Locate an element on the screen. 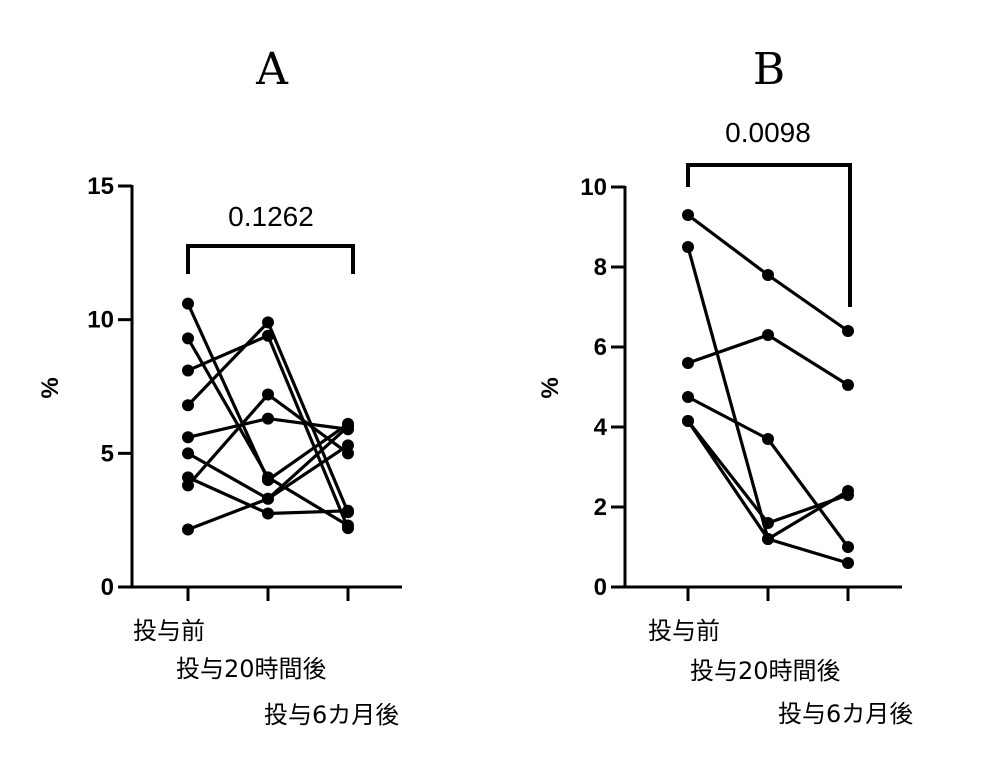  panel-a-title: A is located at coordinates (272, 69).